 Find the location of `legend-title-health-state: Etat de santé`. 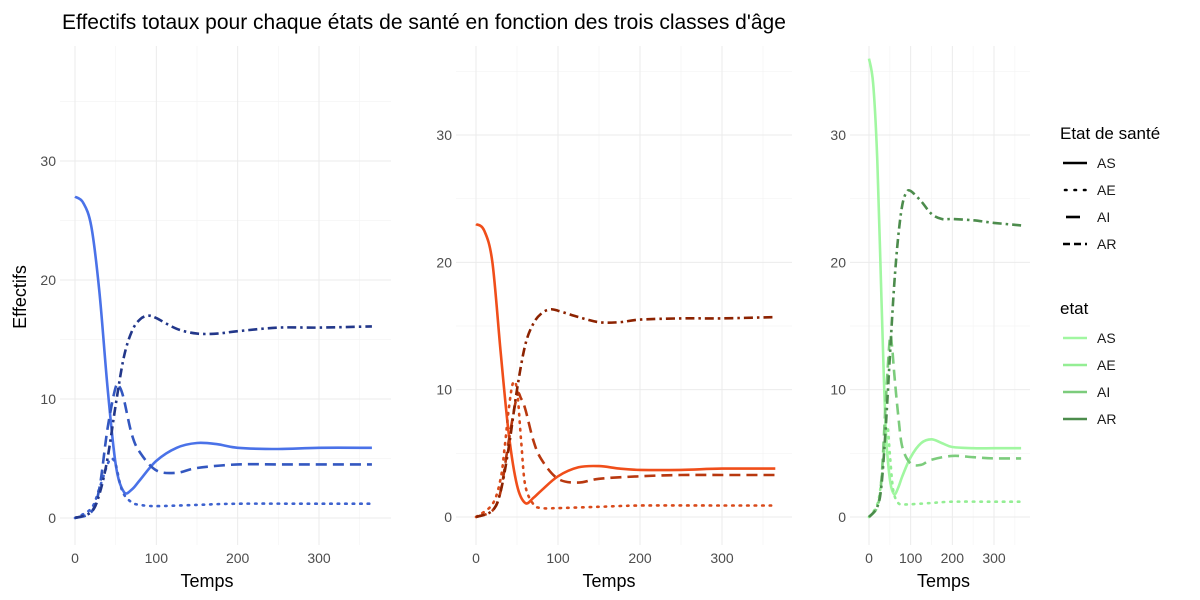

legend-title-health-state: Etat de santé is located at coordinates (1110, 133).